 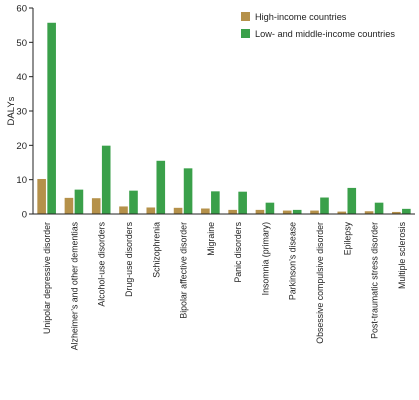 I want to click on y-axis-title: DALYs, so click(x=11, y=110).